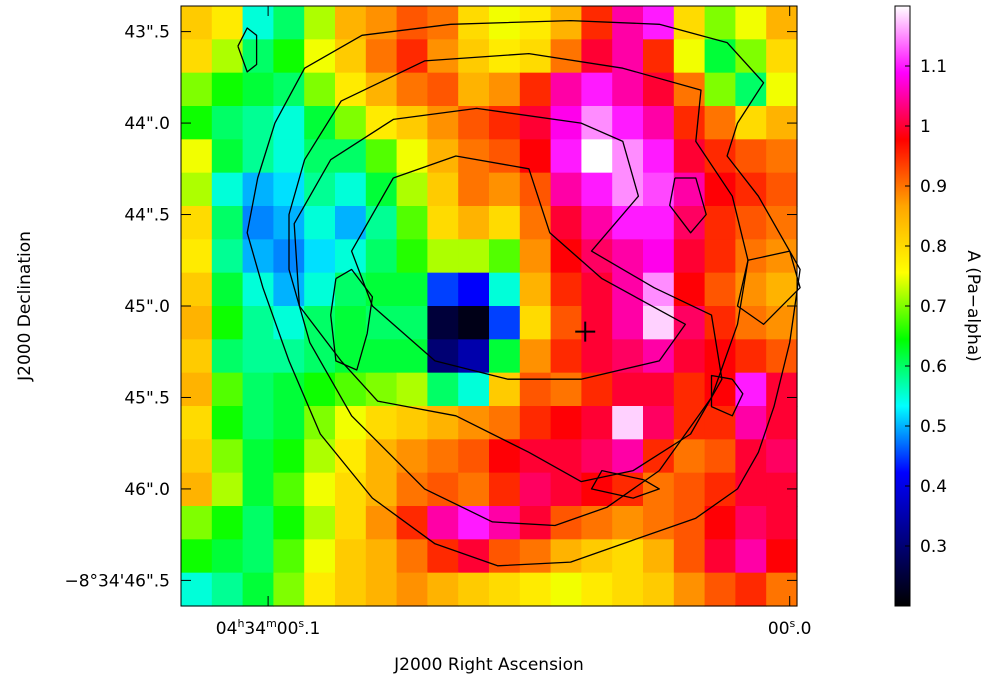  Describe the element at coordinates (147, 490) in the screenshot. I see `y-tick-label: 46".0` at that location.